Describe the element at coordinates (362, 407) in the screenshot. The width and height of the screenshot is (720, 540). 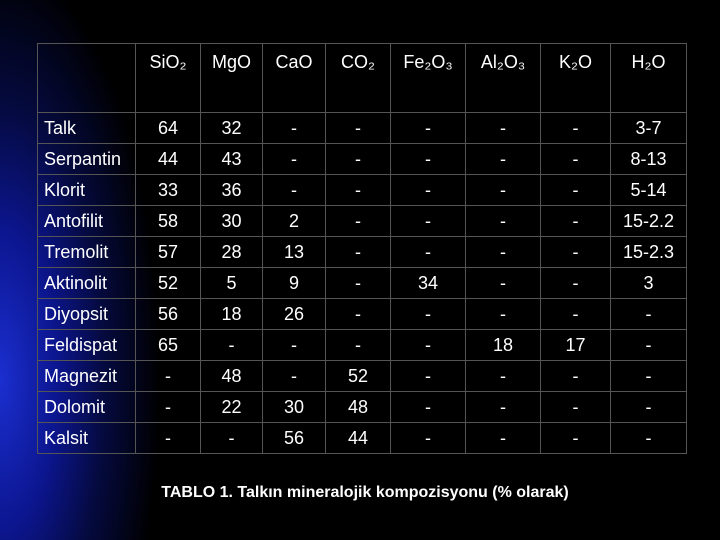
I see `table-row: Dolomit -22 30 48- - - -` at that location.